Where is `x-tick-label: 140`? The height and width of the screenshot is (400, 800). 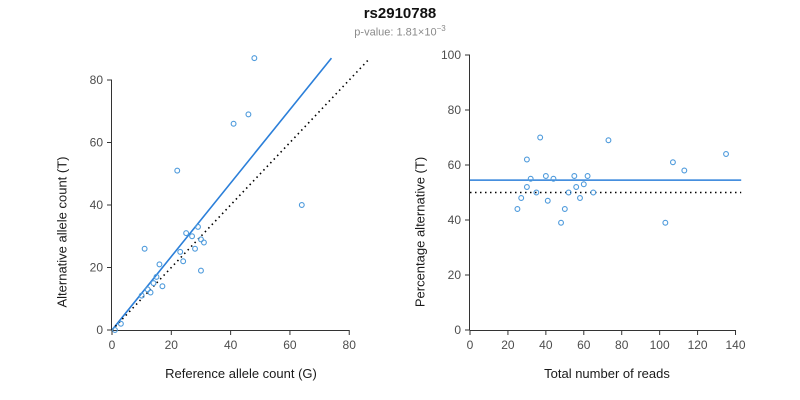
x-tick-label: 140 is located at coordinates (736, 345).